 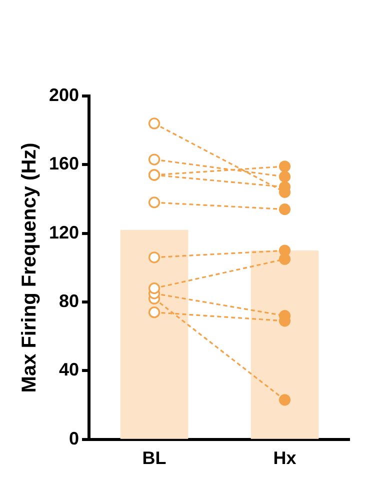 What do you see at coordinates (69, 370) in the screenshot?
I see `y-tick-label: 40` at bounding box center [69, 370].